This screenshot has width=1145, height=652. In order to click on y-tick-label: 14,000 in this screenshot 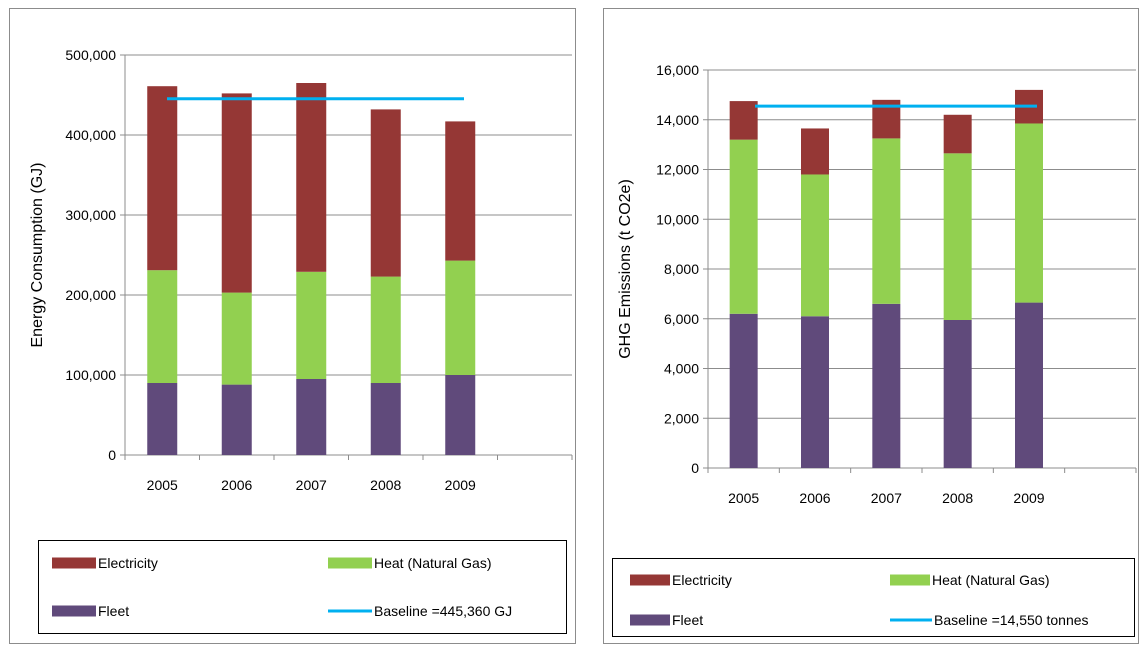, I will do `click(677, 120)`.